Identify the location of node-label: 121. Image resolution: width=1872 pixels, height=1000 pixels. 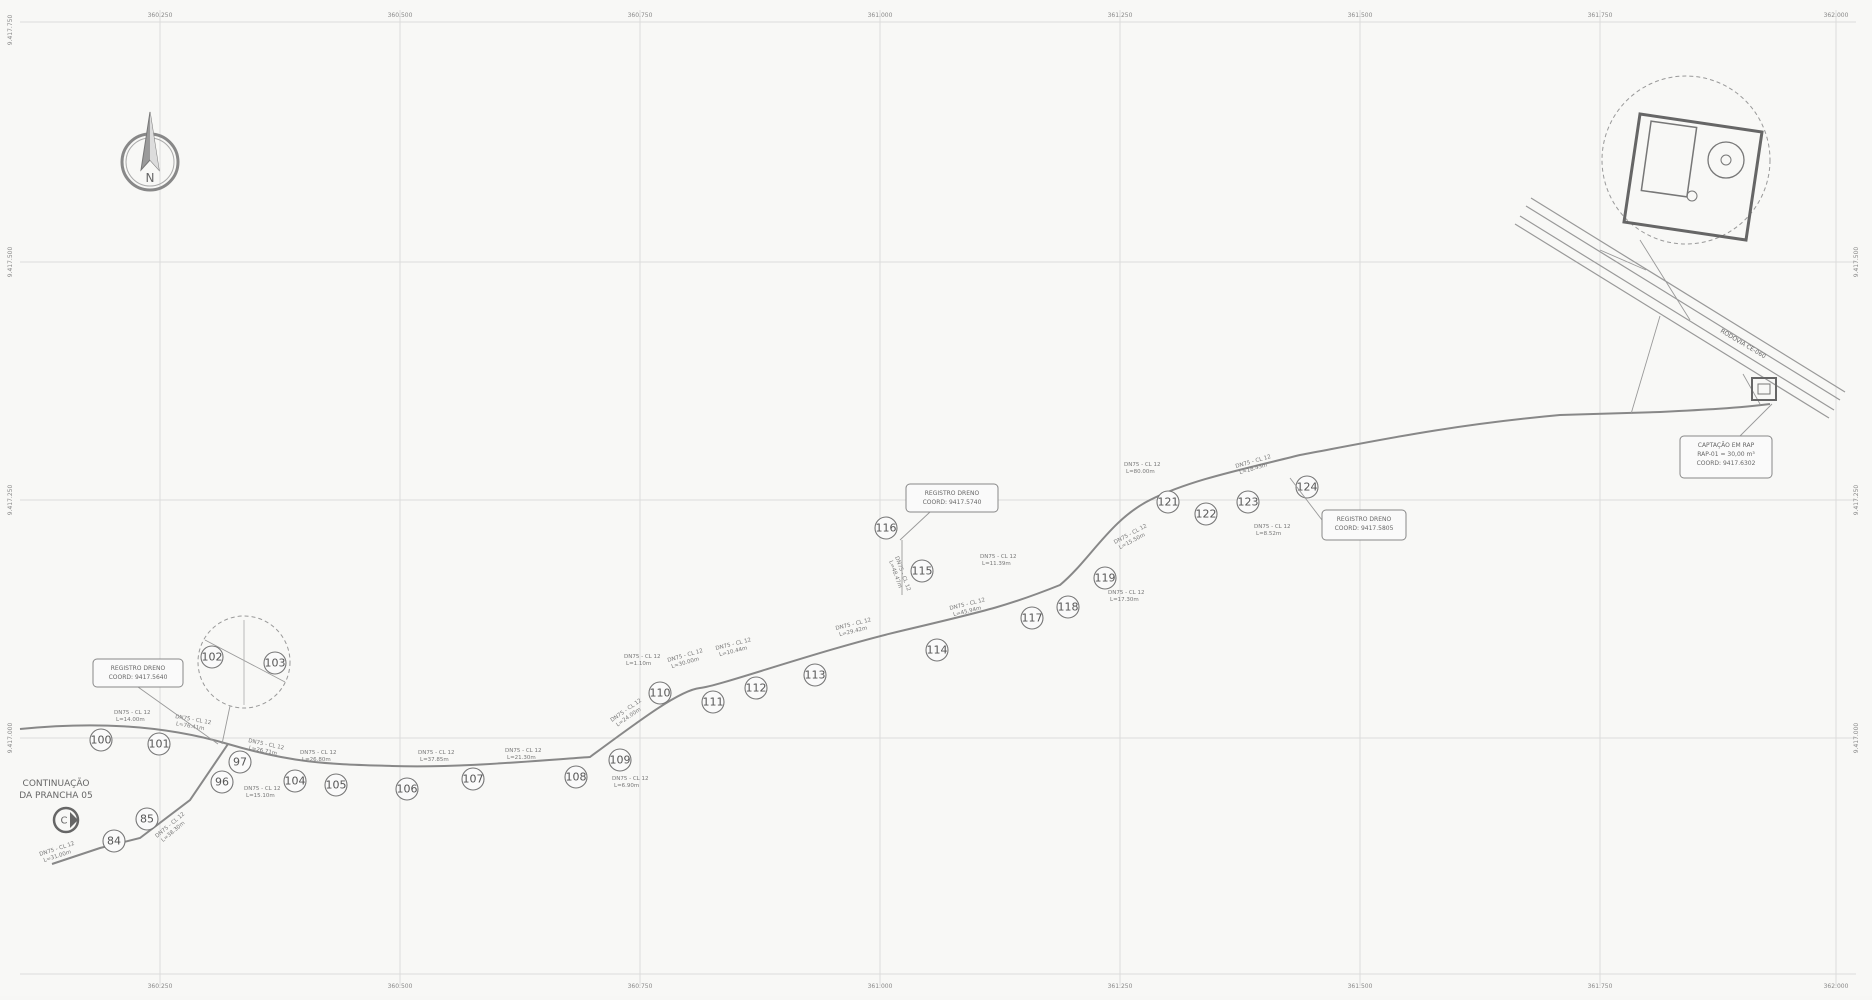
(1168, 502).